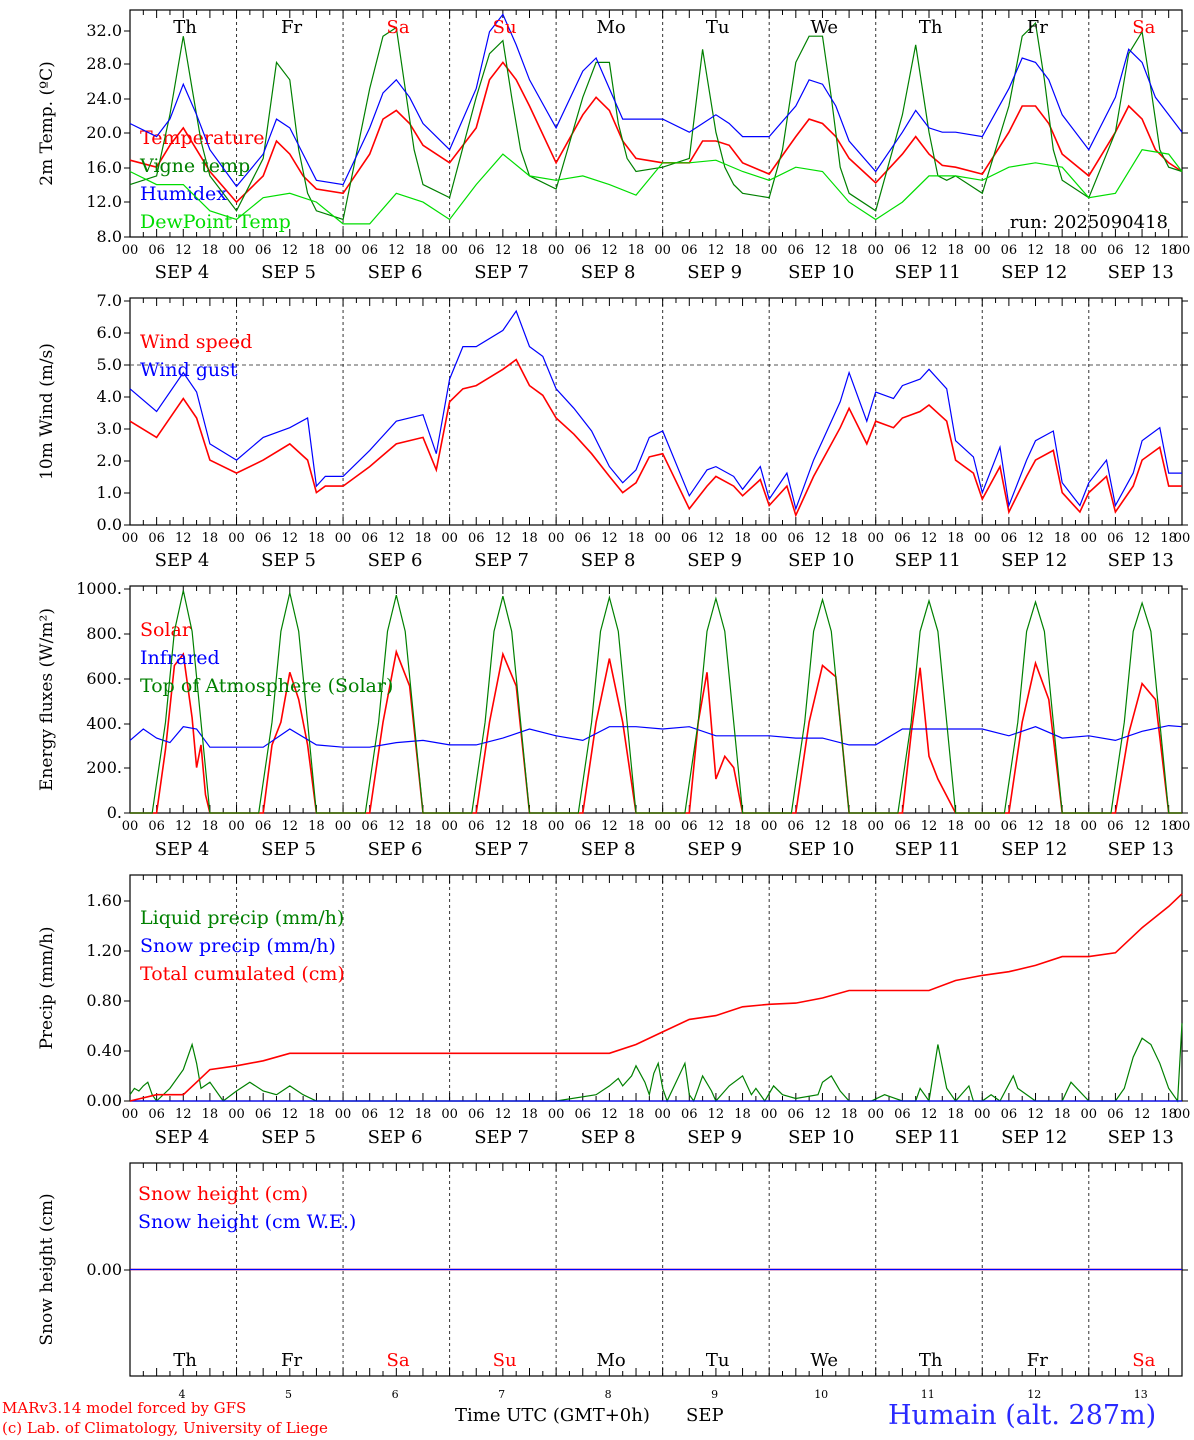 The height and width of the screenshot is (1440, 1194). What do you see at coordinates (266, 686) in the screenshot?
I see `legend-entry: Top of Atmosphere (Solar)` at bounding box center [266, 686].